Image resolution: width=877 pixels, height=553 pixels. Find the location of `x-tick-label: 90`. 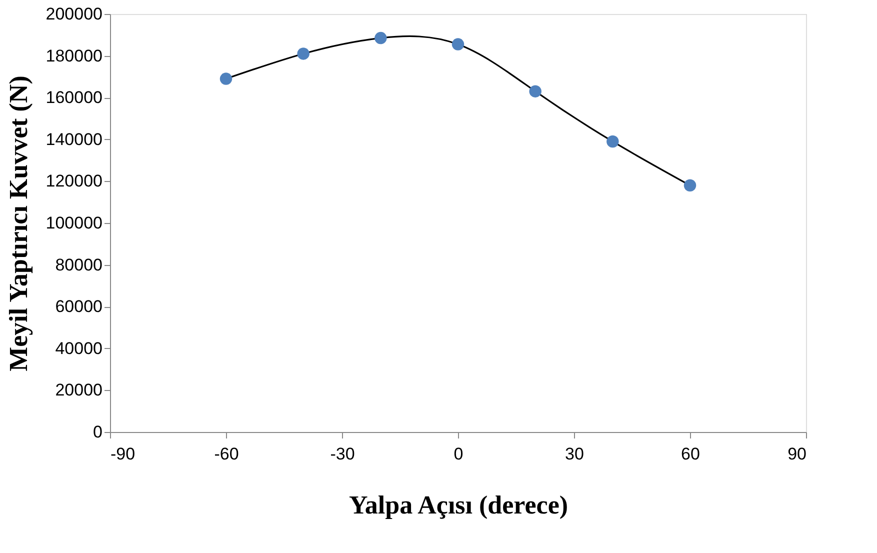

x-tick-label: 90 is located at coordinates (797, 454).